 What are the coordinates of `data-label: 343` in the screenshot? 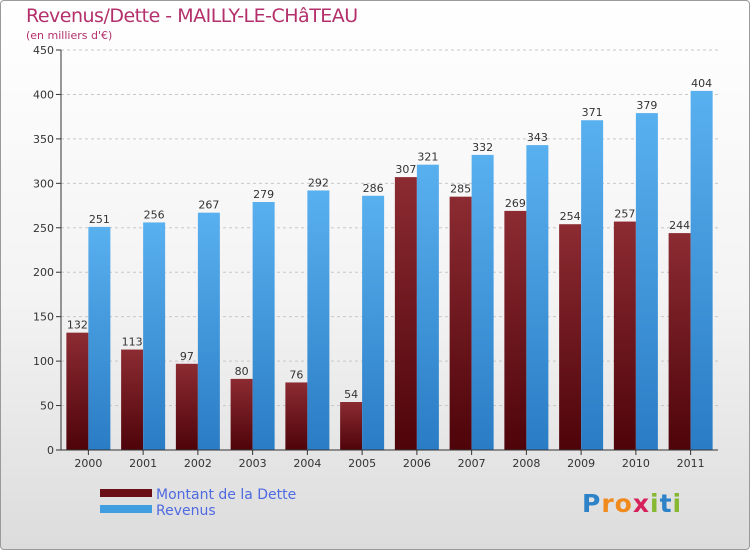 It's located at (537, 137).